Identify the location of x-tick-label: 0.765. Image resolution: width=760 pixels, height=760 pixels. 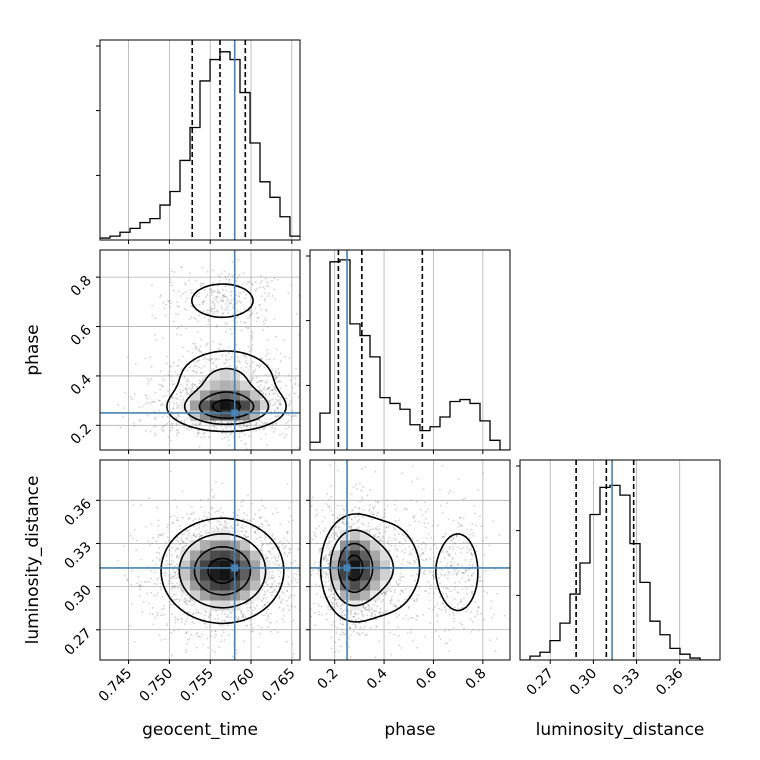
(279, 686).